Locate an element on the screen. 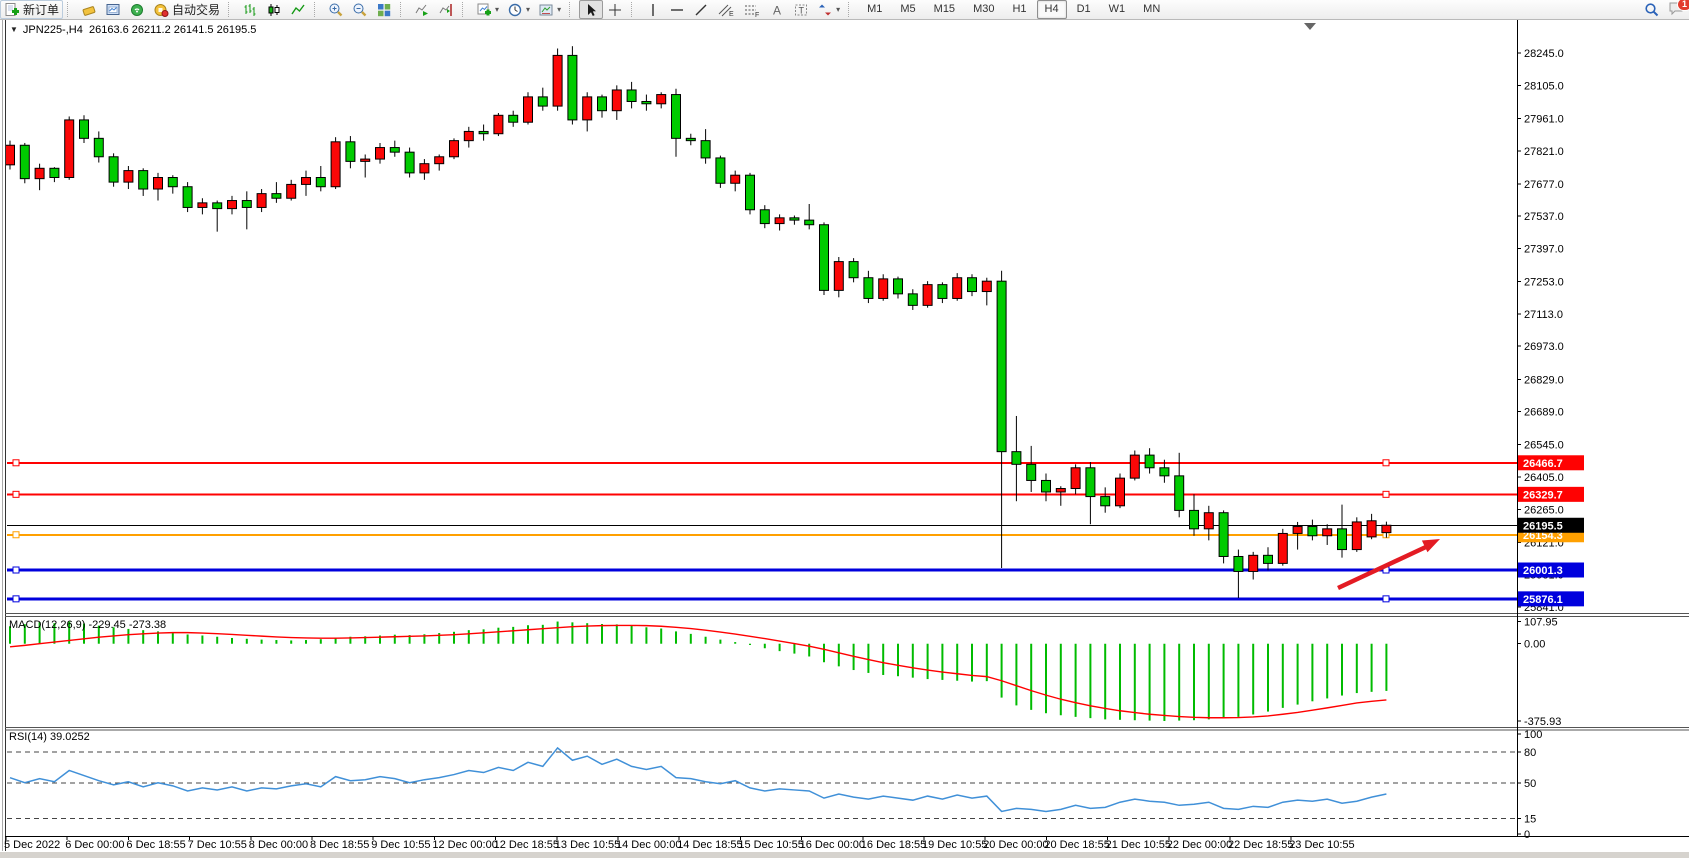  trend-arrow-head is located at coordinates (1430, 546).